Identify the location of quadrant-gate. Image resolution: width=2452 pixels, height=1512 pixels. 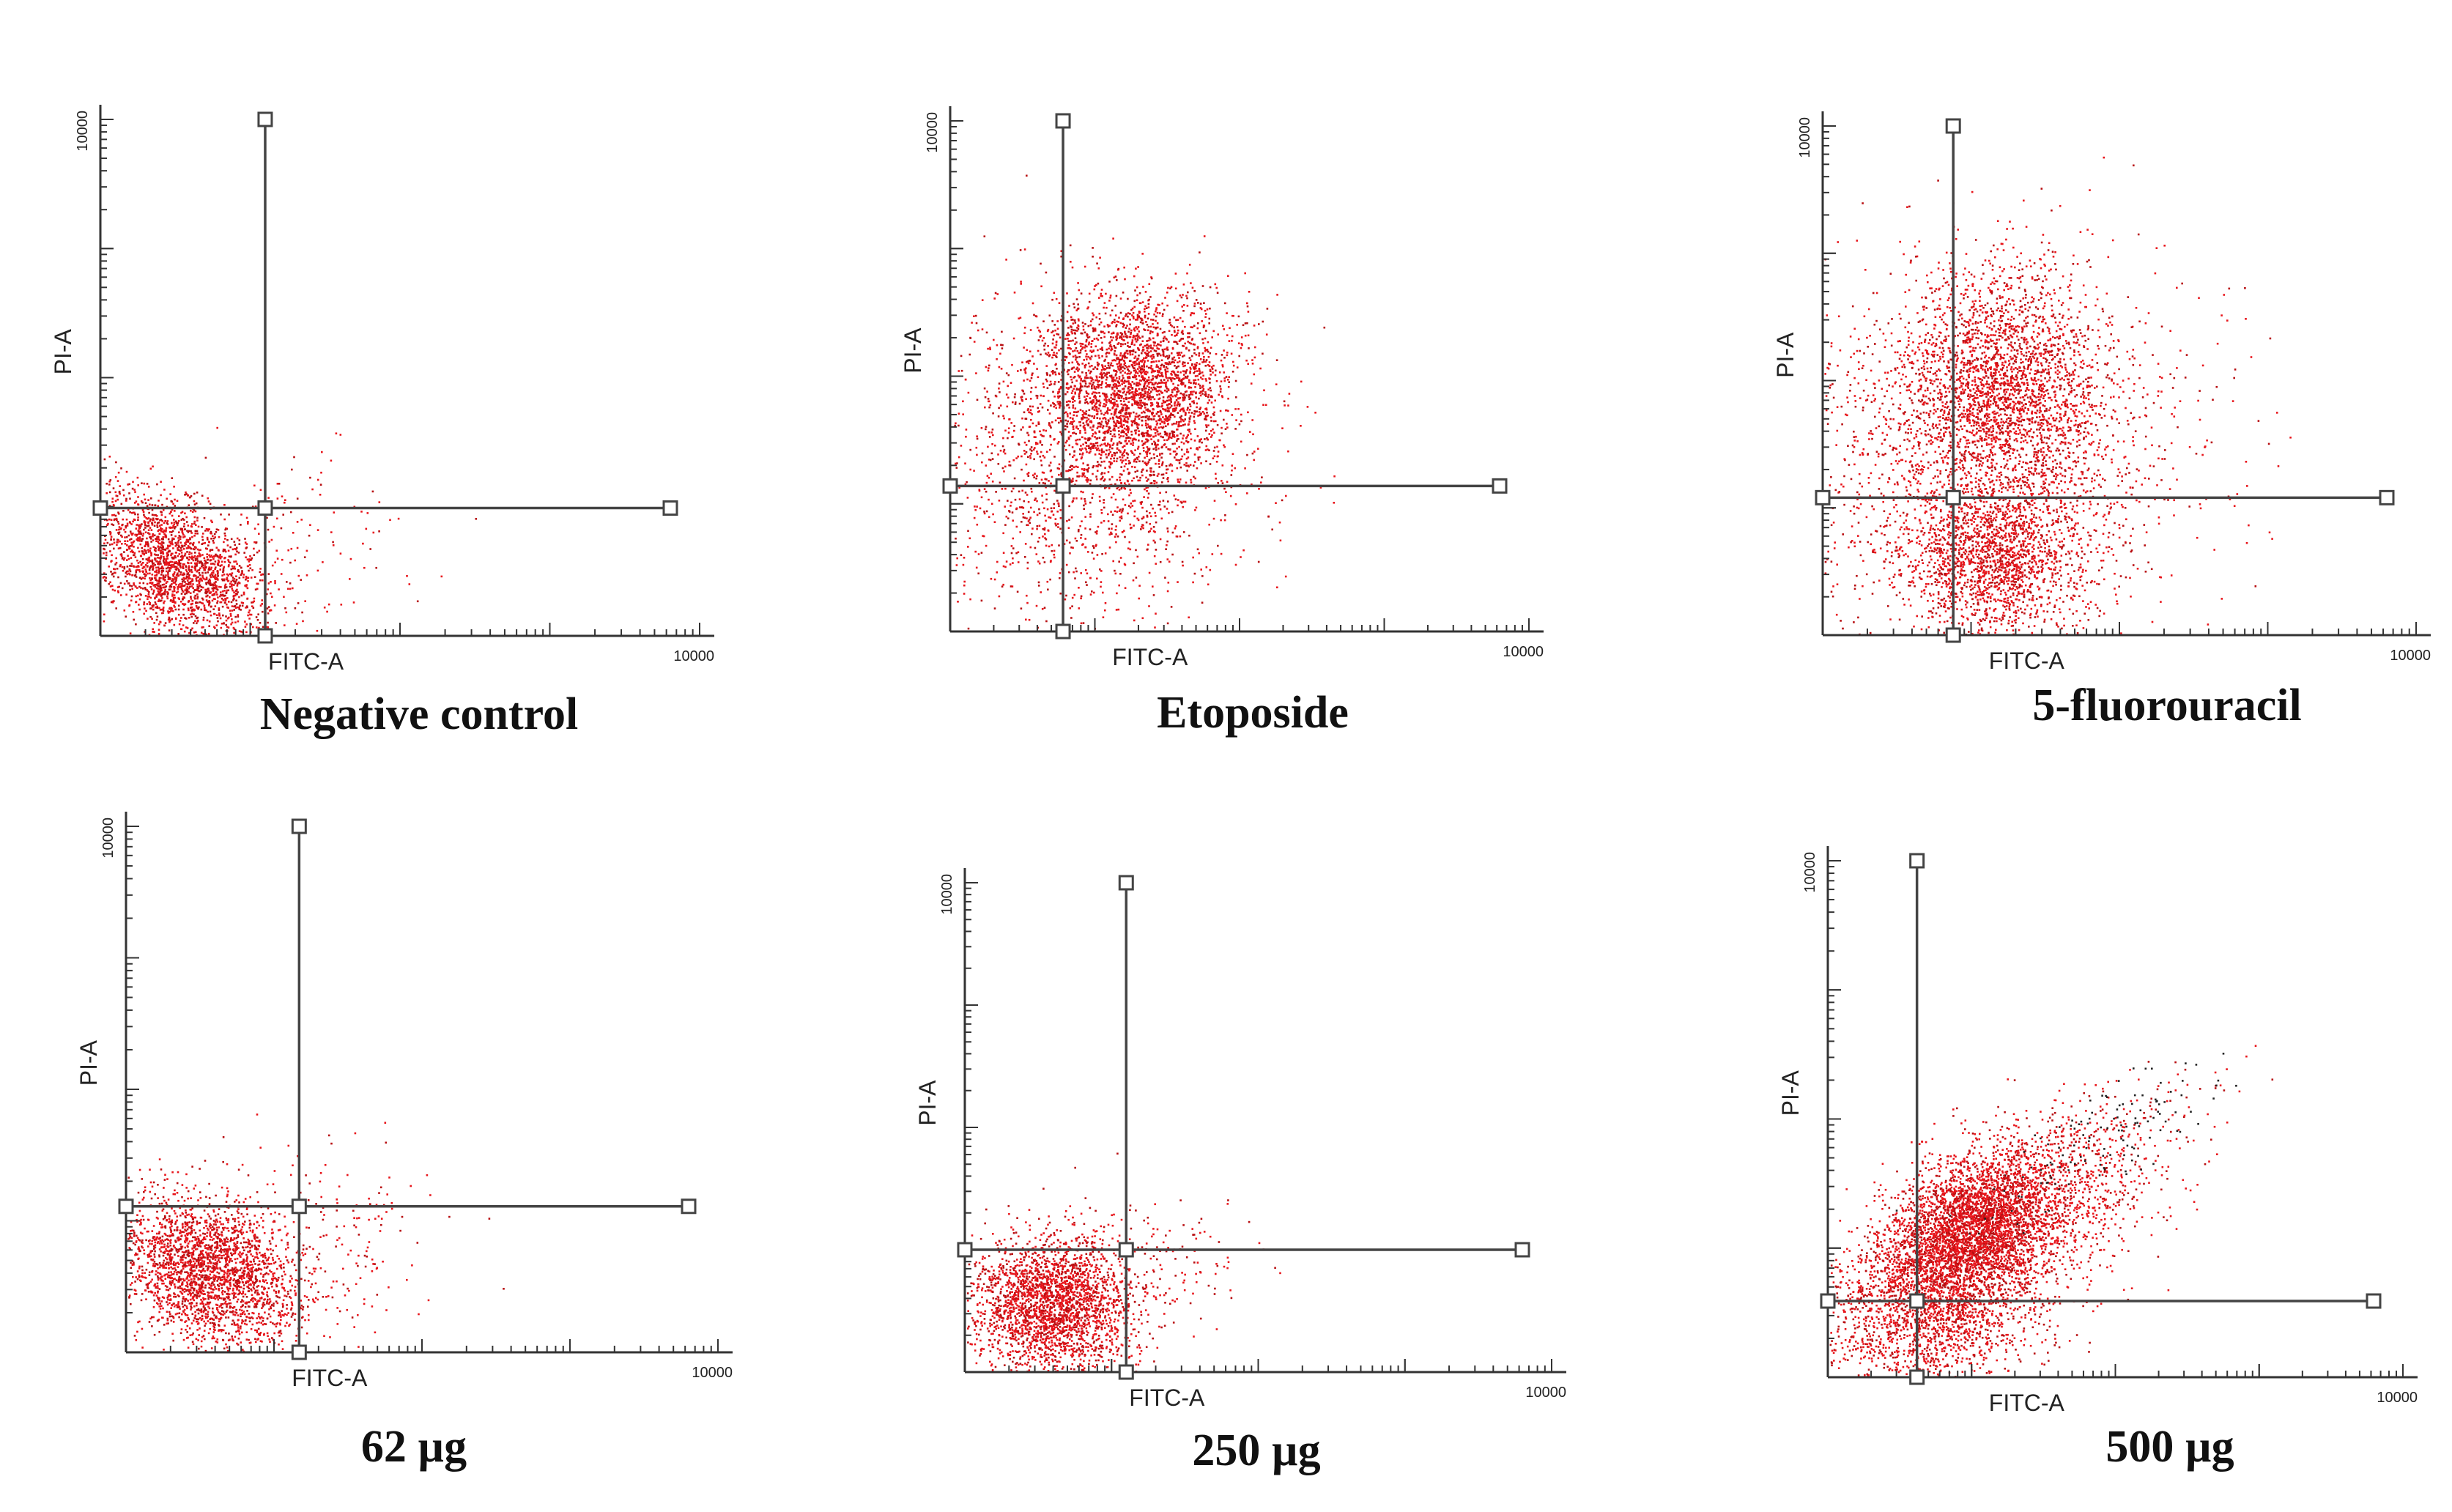
(385, 377).